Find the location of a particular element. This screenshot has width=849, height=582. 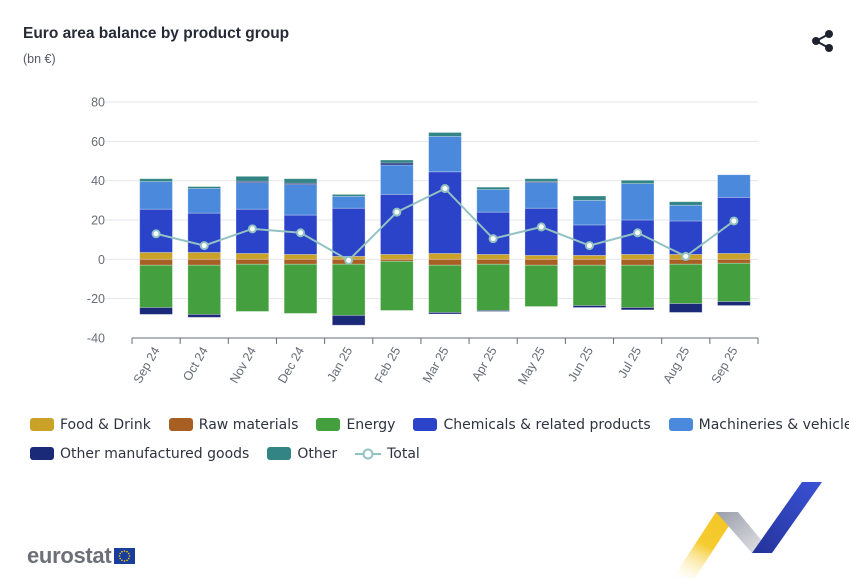

legend-item-food-drink: Food & Drink is located at coordinates (90, 425).